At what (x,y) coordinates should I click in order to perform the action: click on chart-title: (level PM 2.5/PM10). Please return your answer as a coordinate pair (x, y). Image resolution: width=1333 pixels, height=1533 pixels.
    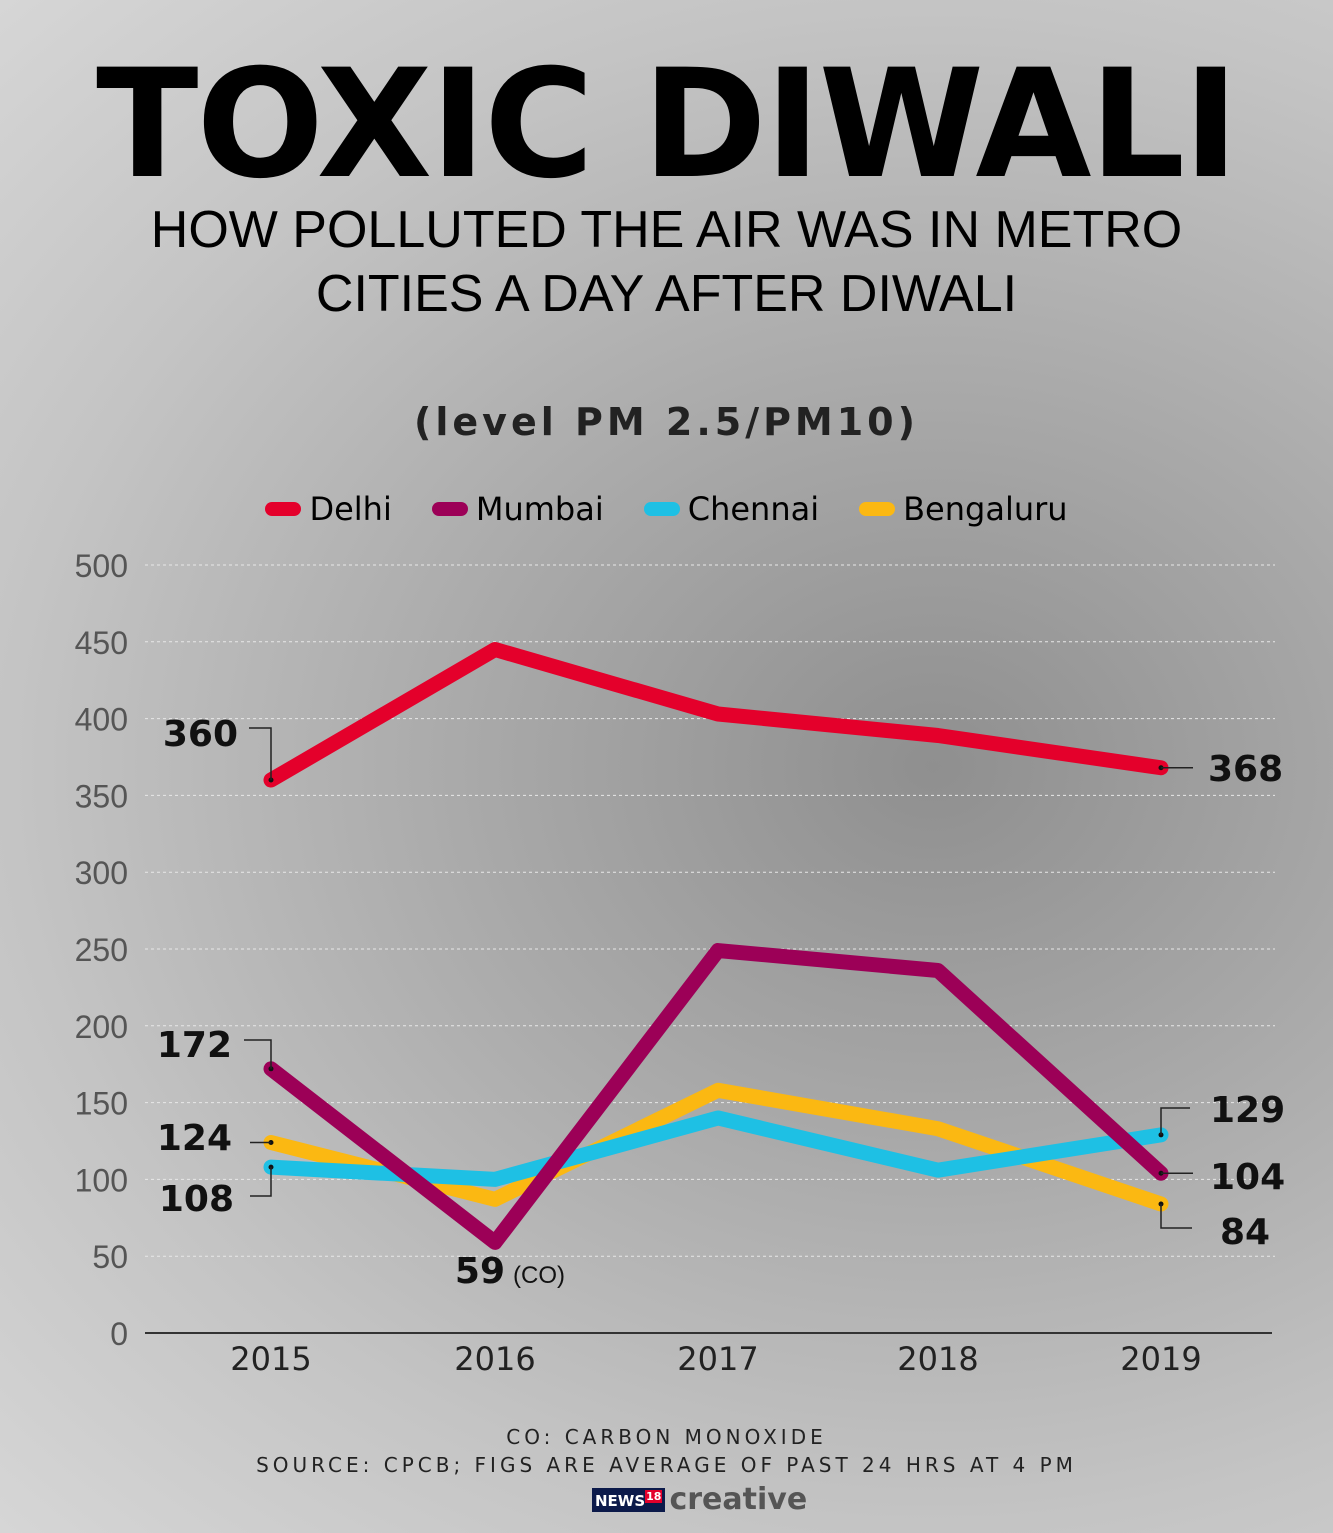
    Looking at the image, I should click on (666, 422).